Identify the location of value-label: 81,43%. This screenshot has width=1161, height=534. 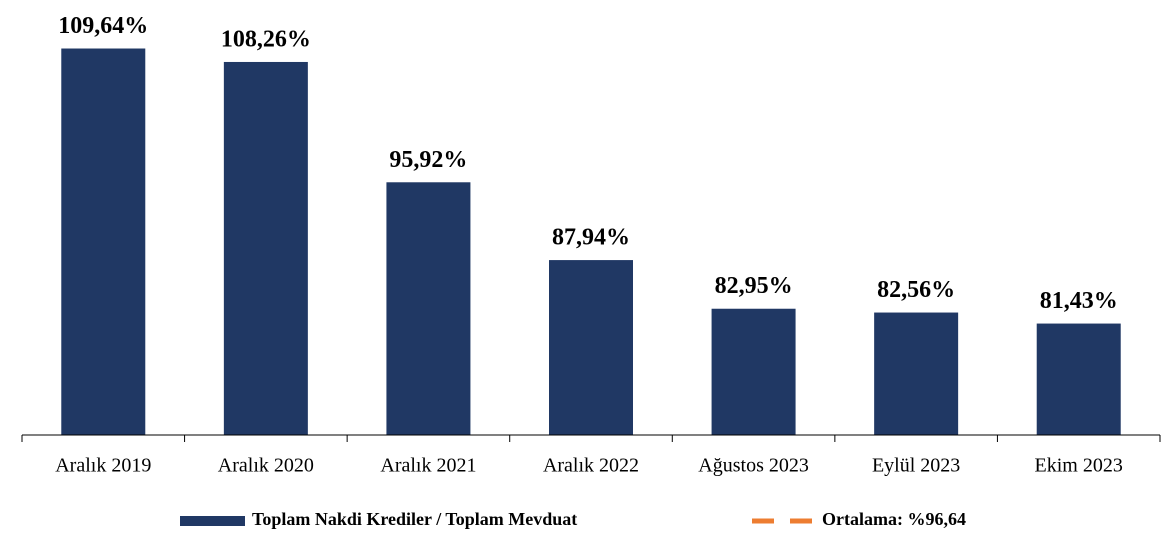
(1079, 301).